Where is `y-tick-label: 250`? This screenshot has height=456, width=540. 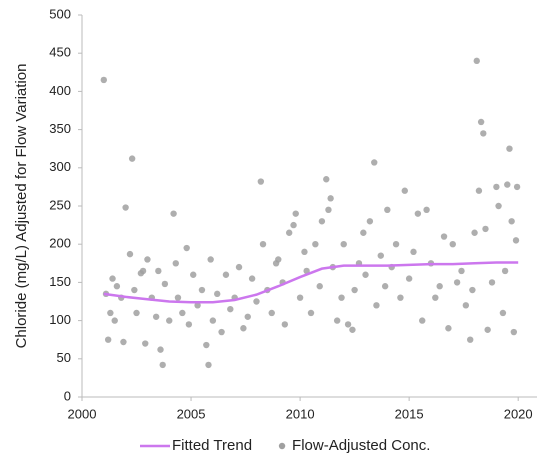 y-tick-label: 250 is located at coordinates (60, 204).